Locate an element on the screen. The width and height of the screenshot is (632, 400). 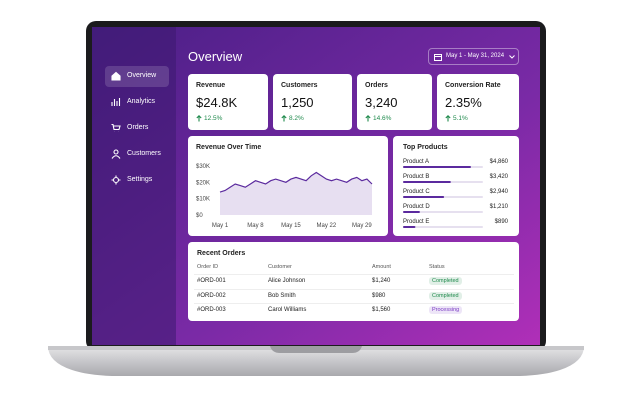
kpi-label: Orders is located at coordinates (376, 85).